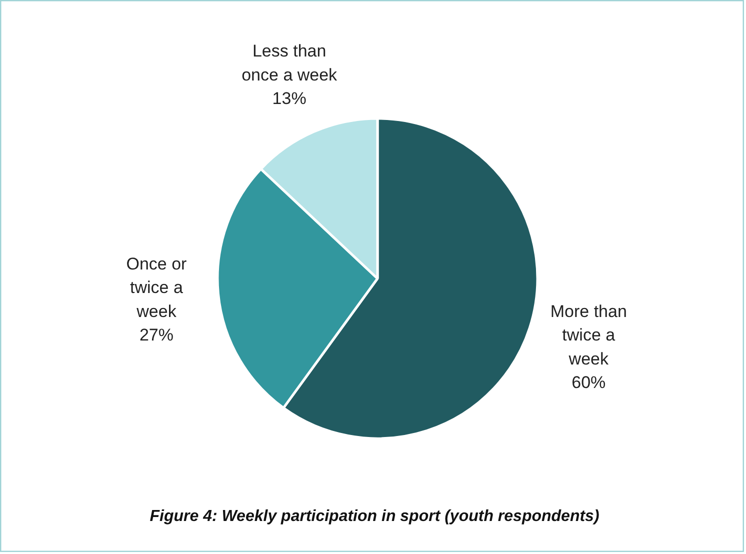  Describe the element at coordinates (156, 335) in the screenshot. I see `data-label: 27%` at that location.